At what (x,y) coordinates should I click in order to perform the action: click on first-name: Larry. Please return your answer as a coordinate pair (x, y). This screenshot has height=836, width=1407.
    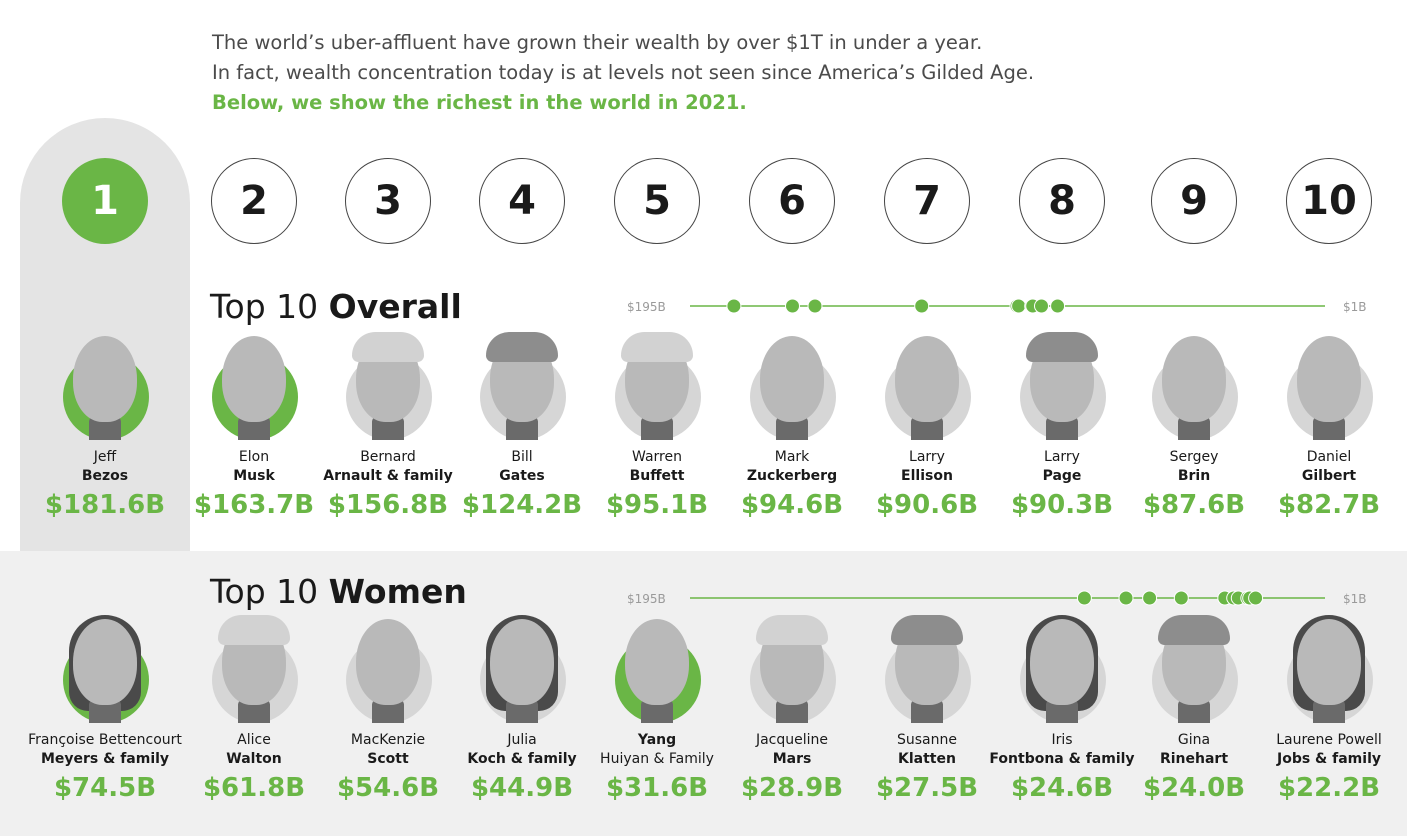
    Looking at the image, I should click on (1062, 457).